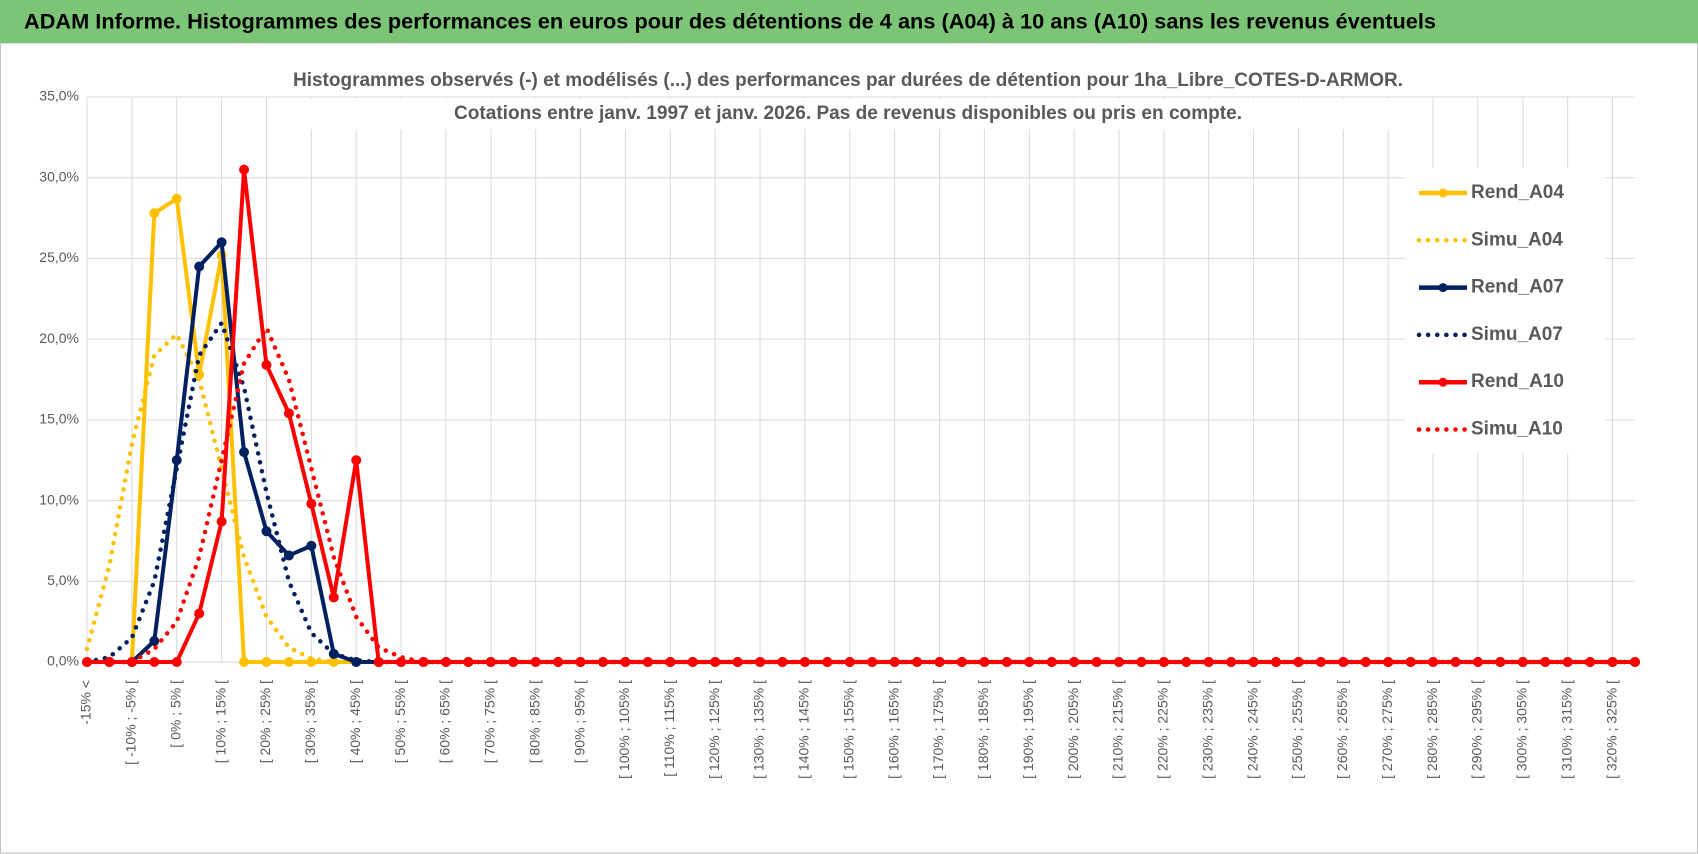 Image resolution: width=1698 pixels, height=854 pixels. I want to click on x-tick-label: [ 240% ; 245% [, so click(1252, 729).